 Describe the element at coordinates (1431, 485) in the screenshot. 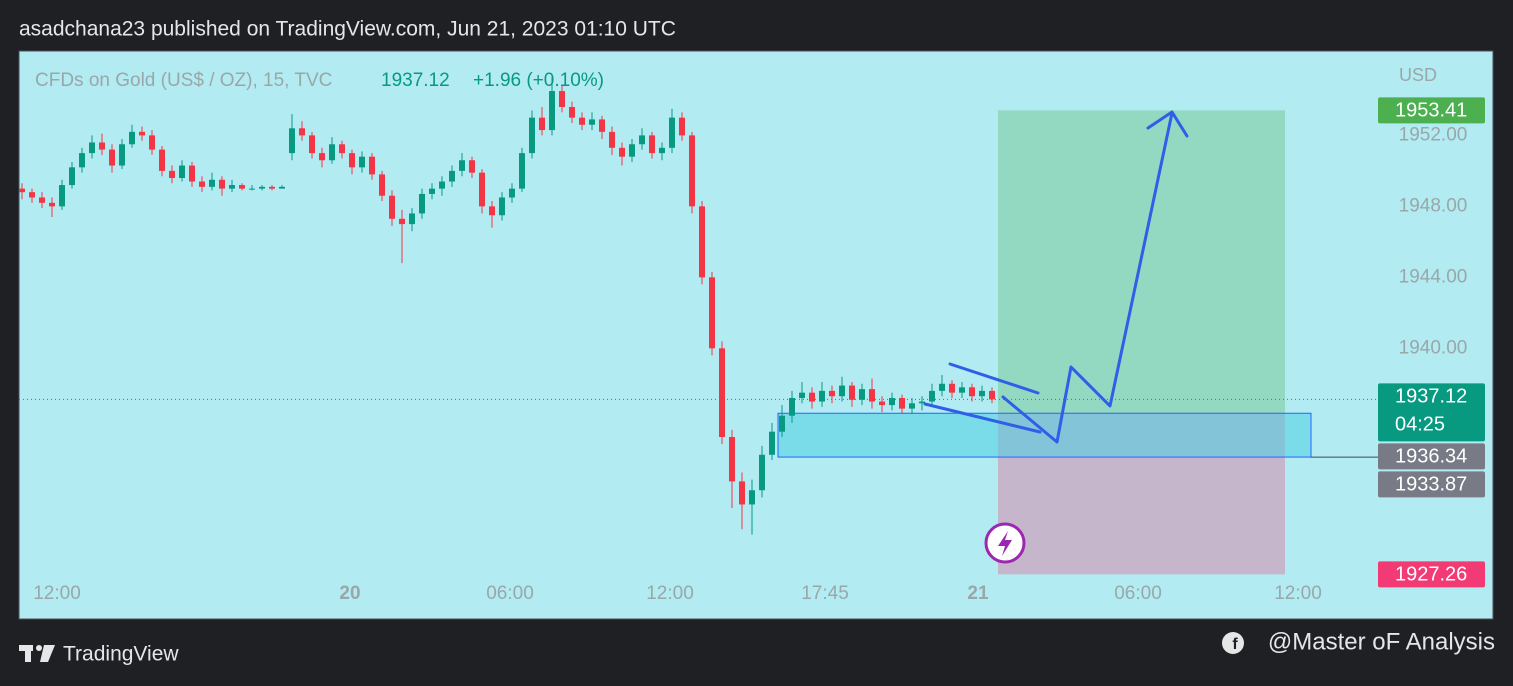

I see `price-label: 1933.87` at that location.